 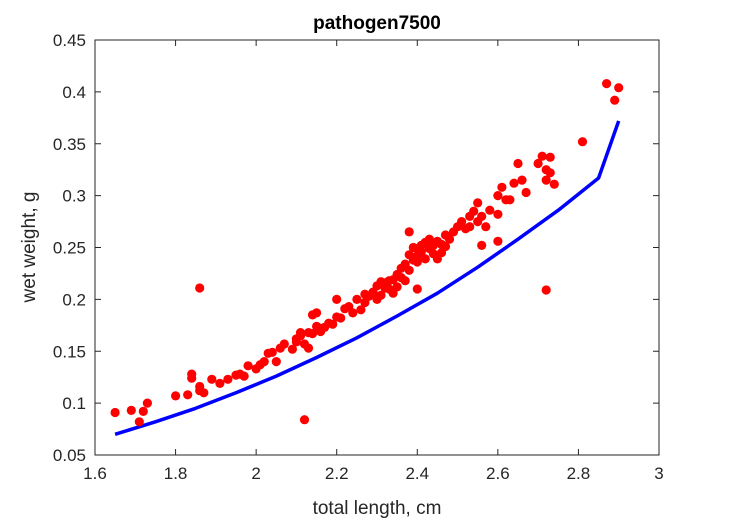 I want to click on y-axis-label: wet weight, g, so click(x=29, y=248).